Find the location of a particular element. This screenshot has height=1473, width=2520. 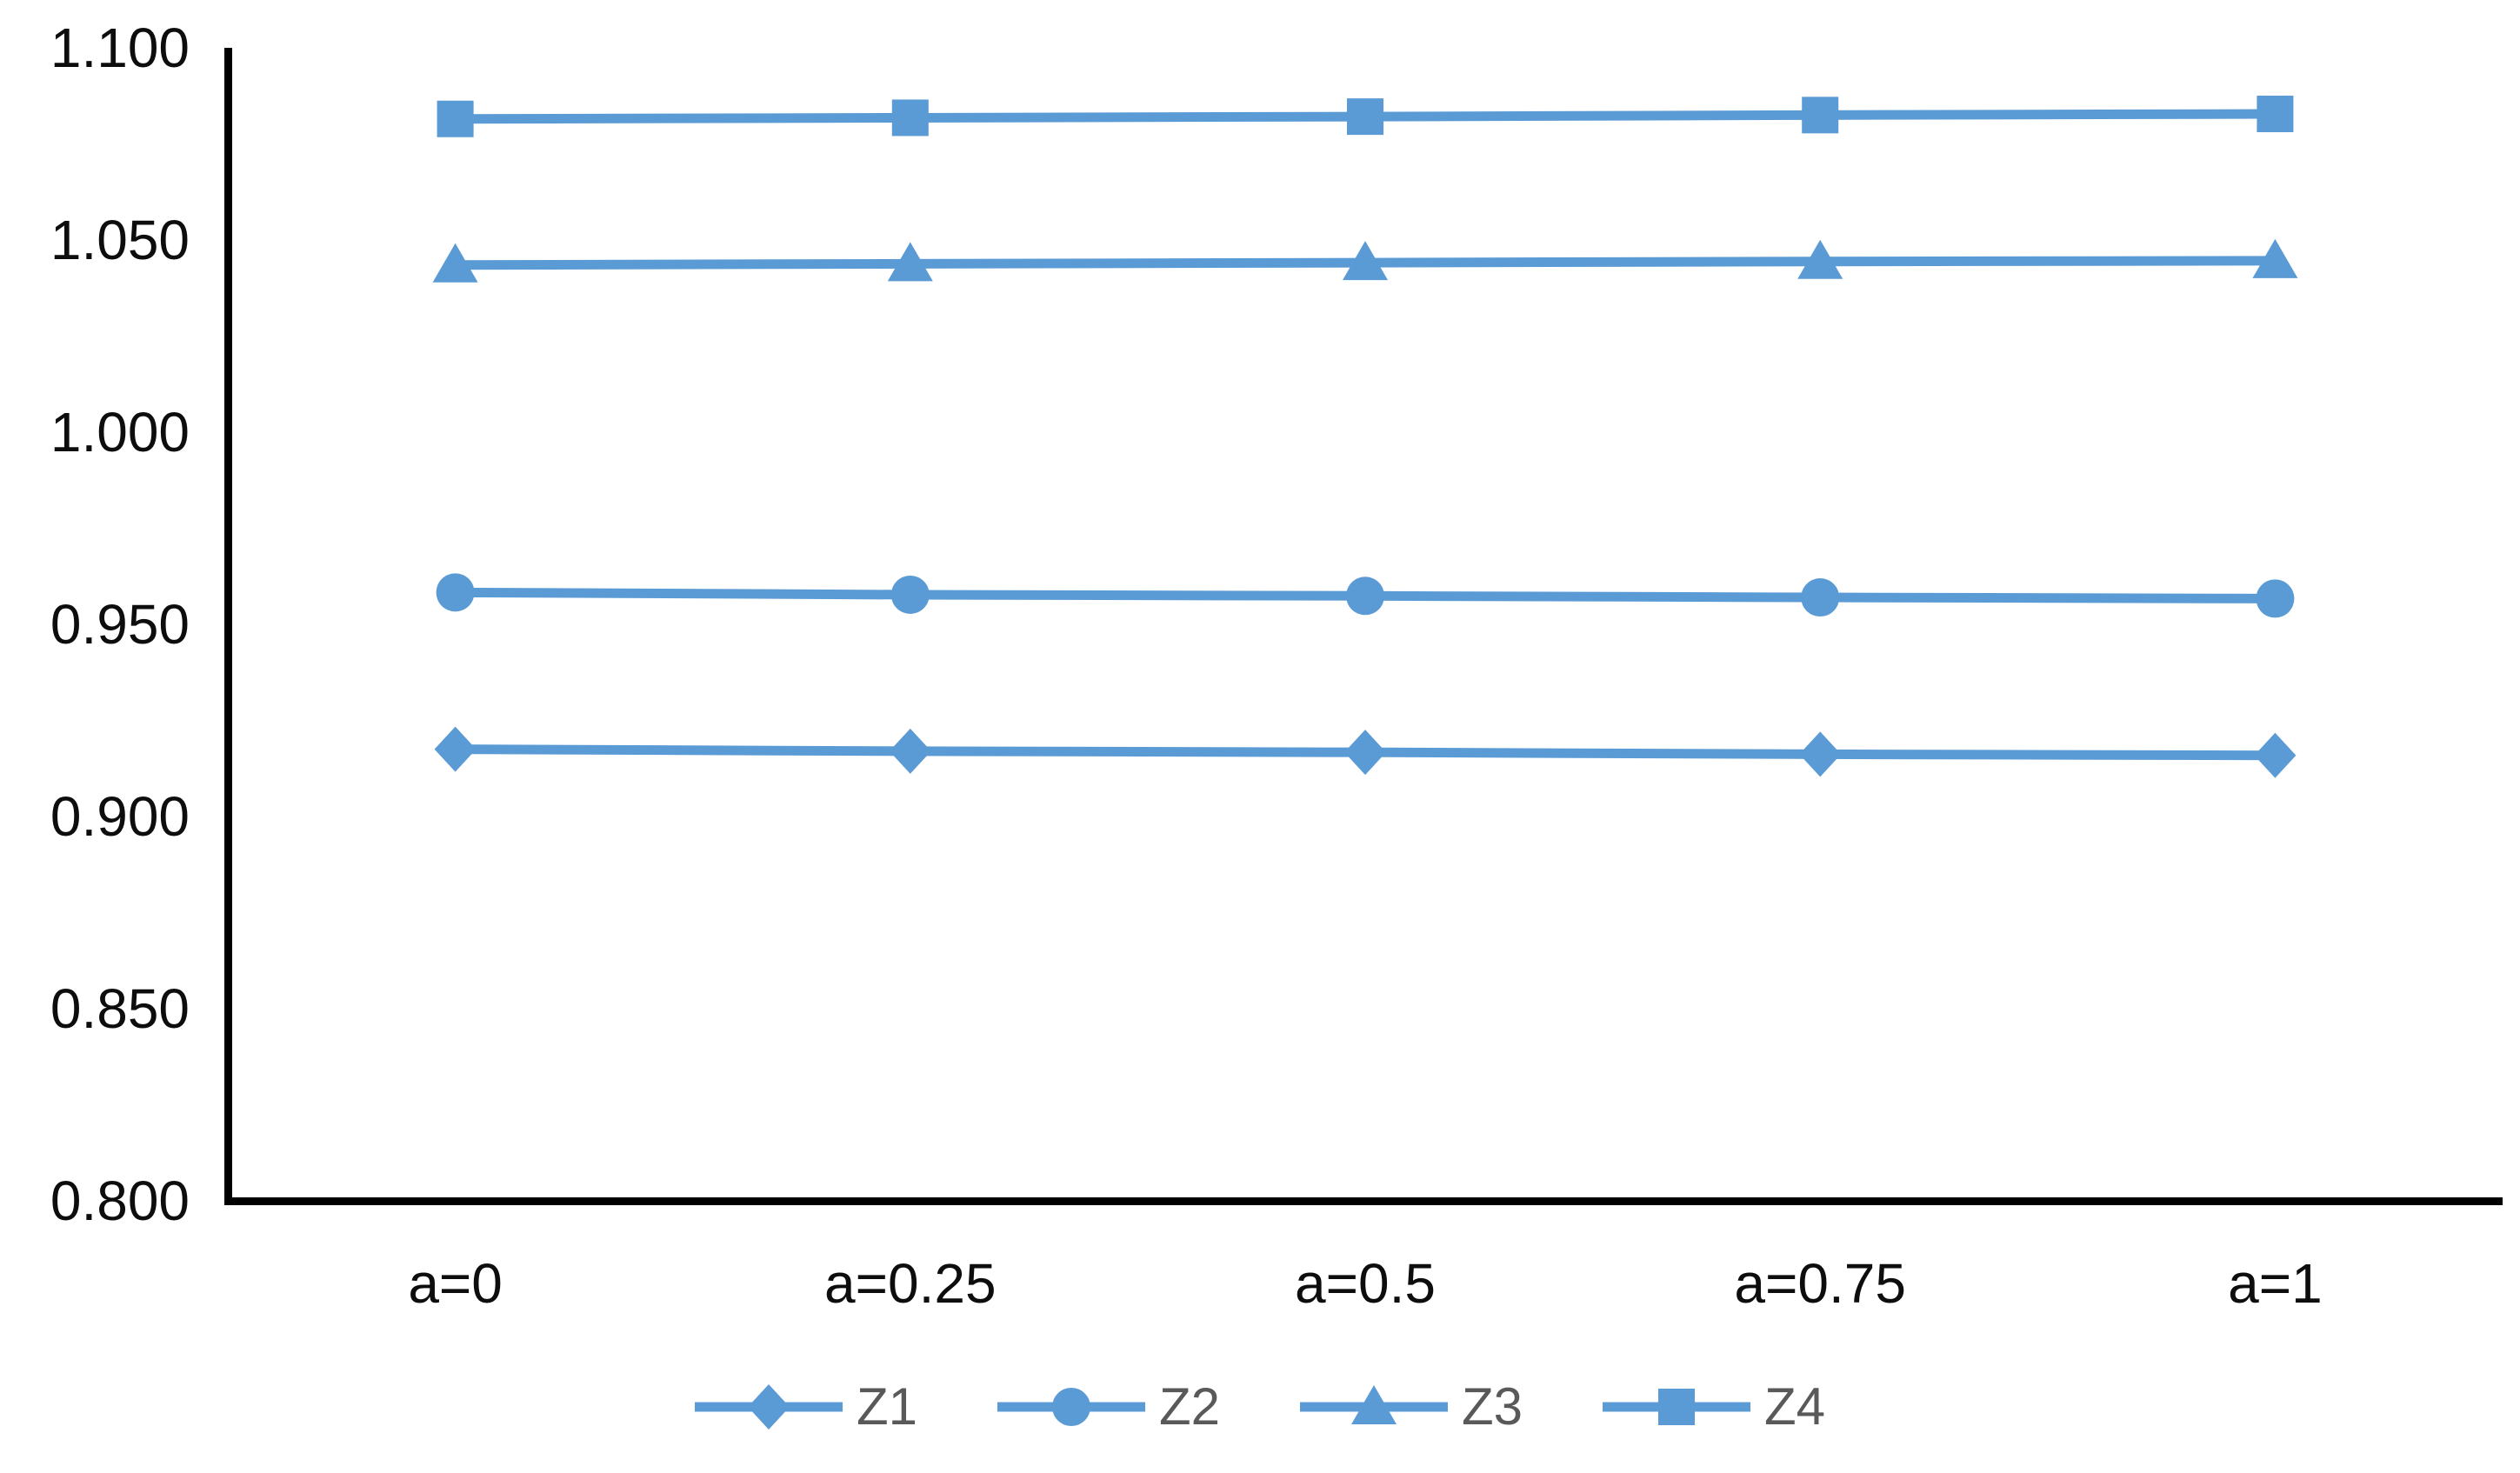

legend-square-line-icon is located at coordinates (1677, 1407).